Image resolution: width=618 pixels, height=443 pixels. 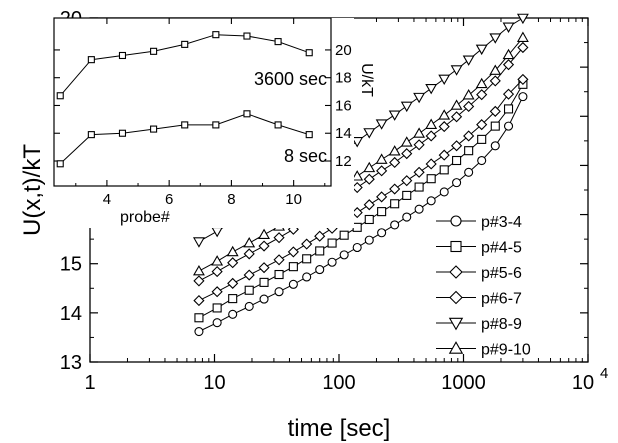 What do you see at coordinates (479, 324) in the screenshot?
I see `legend-item: p#8-9` at bounding box center [479, 324].